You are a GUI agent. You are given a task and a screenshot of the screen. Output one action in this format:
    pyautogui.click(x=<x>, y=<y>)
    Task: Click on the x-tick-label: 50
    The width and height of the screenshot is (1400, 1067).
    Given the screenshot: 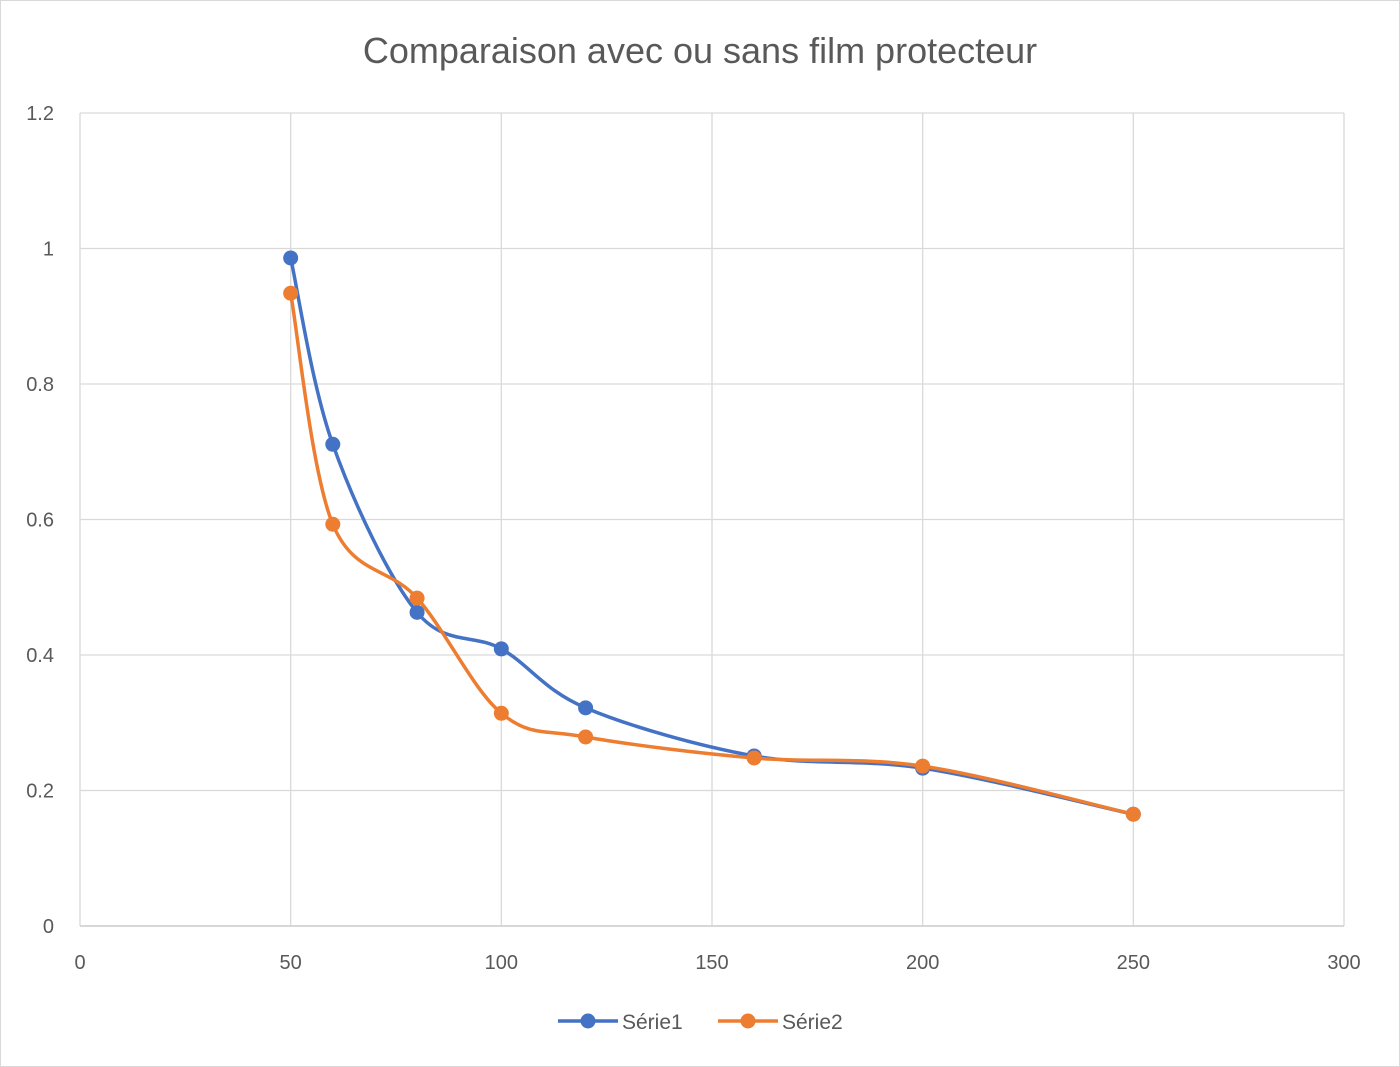 What is the action you would take?
    pyautogui.click(x=291, y=963)
    